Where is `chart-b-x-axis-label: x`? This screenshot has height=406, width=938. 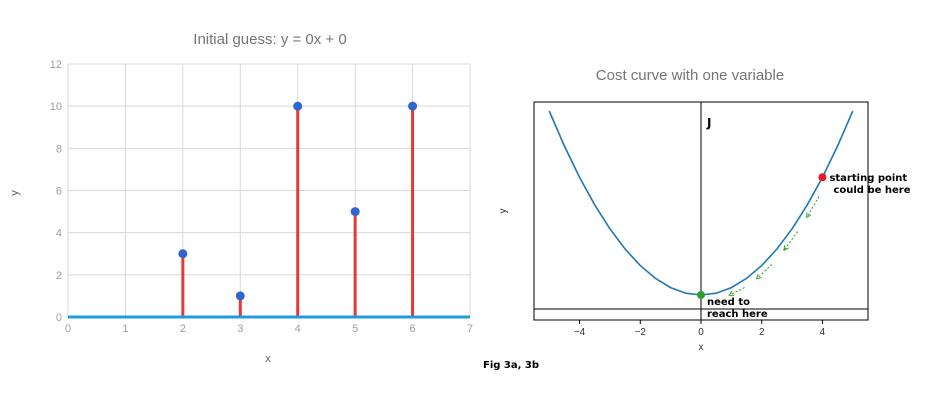
chart-b-x-axis-label: x is located at coordinates (701, 347).